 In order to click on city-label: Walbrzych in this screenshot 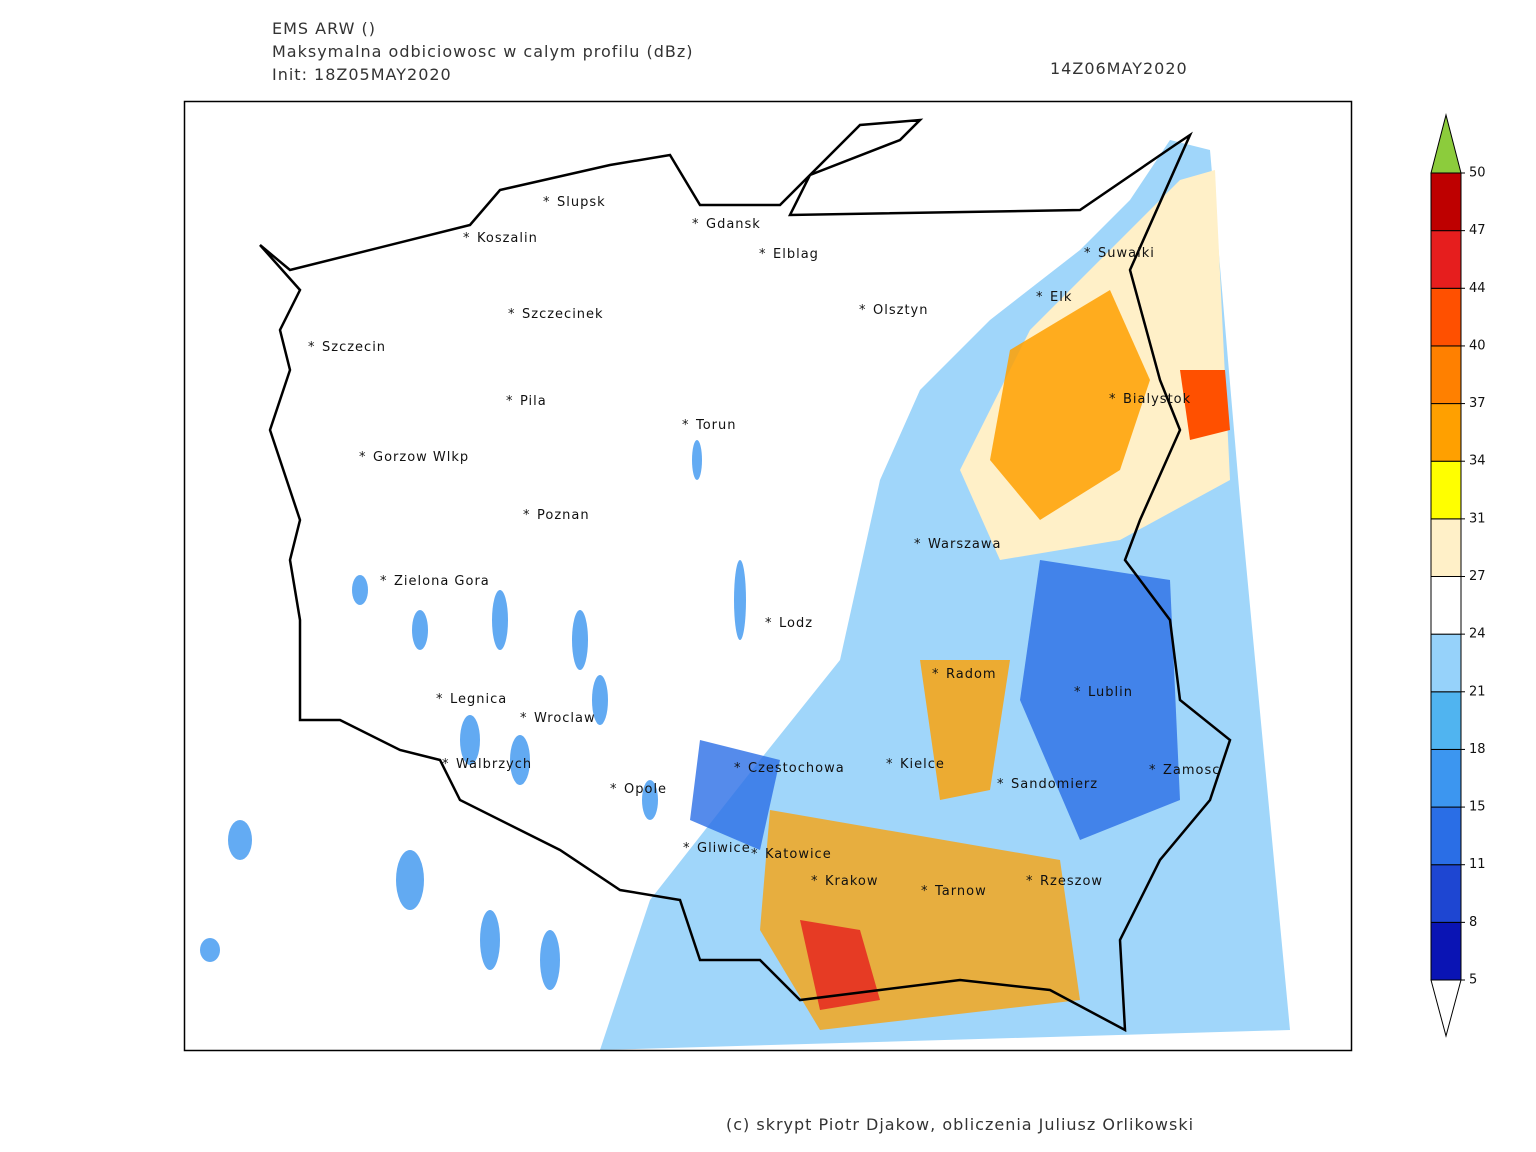, I will do `click(494, 764)`.